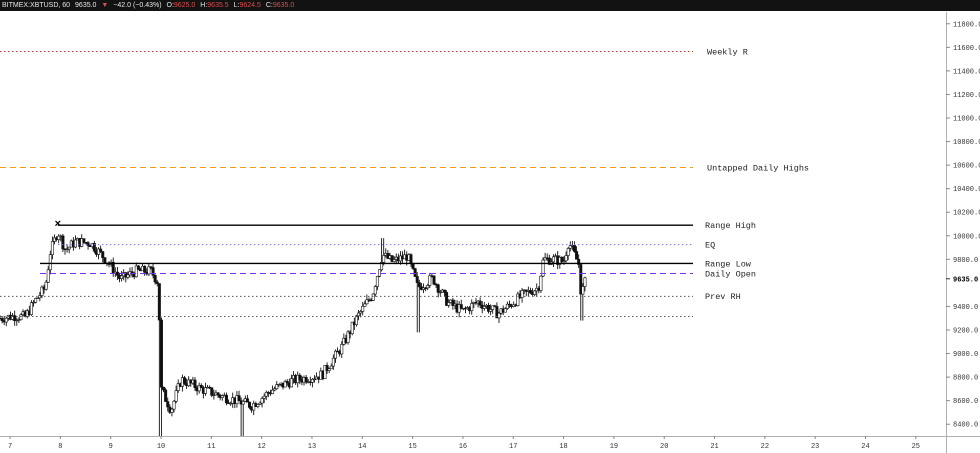  Describe the element at coordinates (916, 447) in the screenshot. I see `x-tick-label: 25` at that location.